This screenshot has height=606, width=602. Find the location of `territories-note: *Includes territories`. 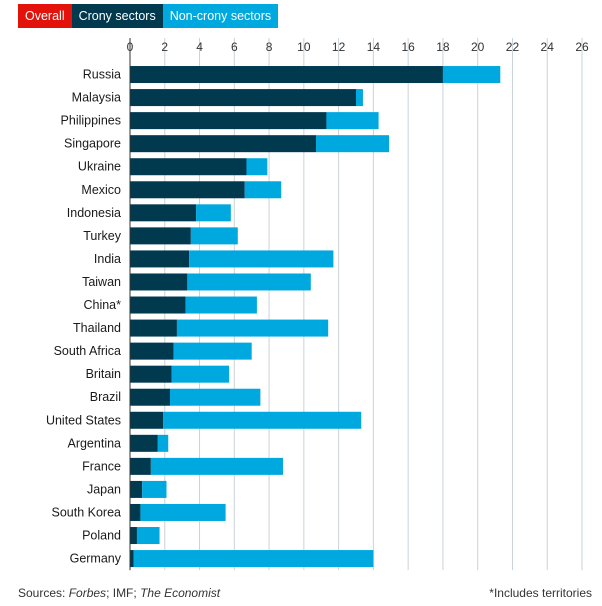

territories-note: *Includes territories is located at coordinates (540, 593).